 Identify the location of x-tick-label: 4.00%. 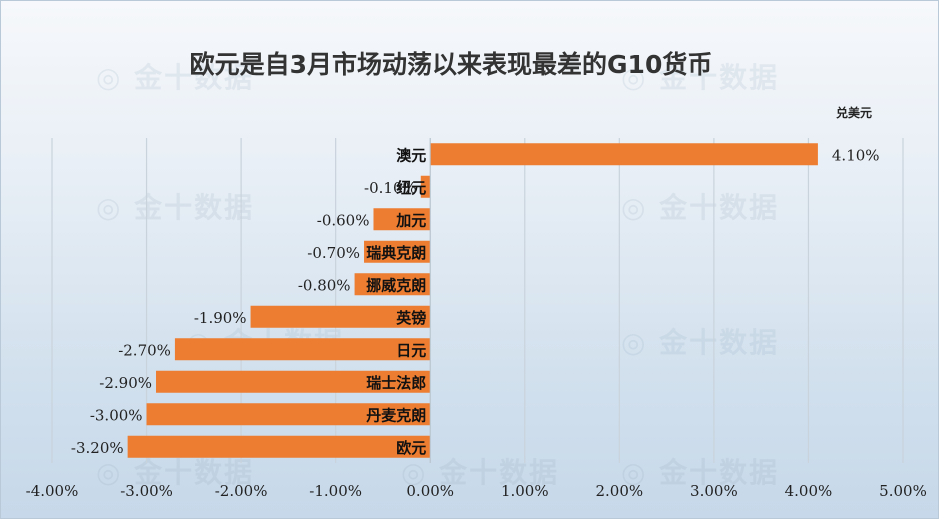
(809, 491).